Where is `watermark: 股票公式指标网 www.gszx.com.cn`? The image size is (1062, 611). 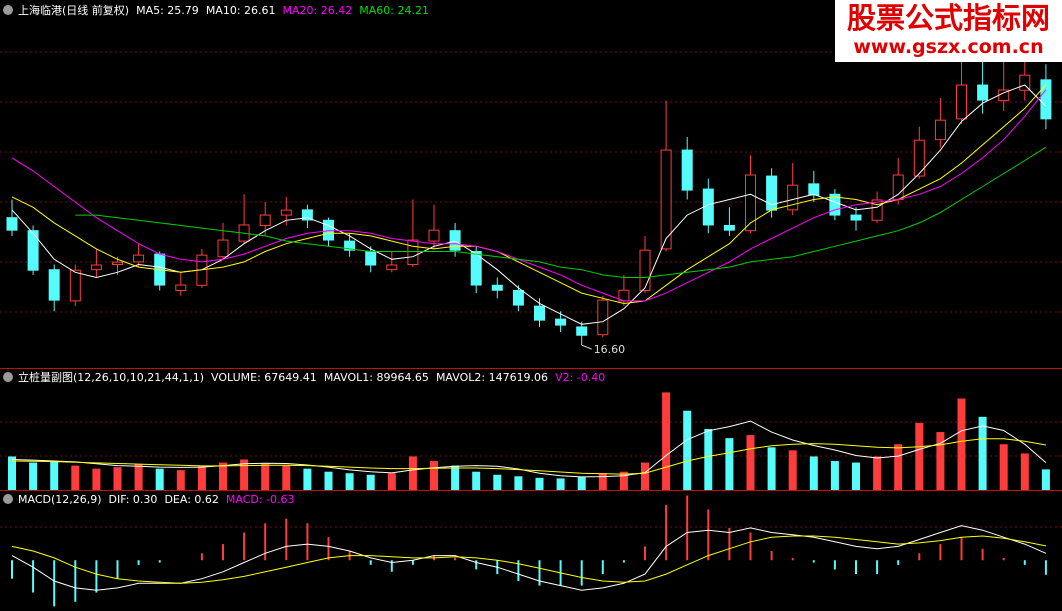 watermark: 股票公式指标网 www.gszx.com.cn is located at coordinates (948, 31).